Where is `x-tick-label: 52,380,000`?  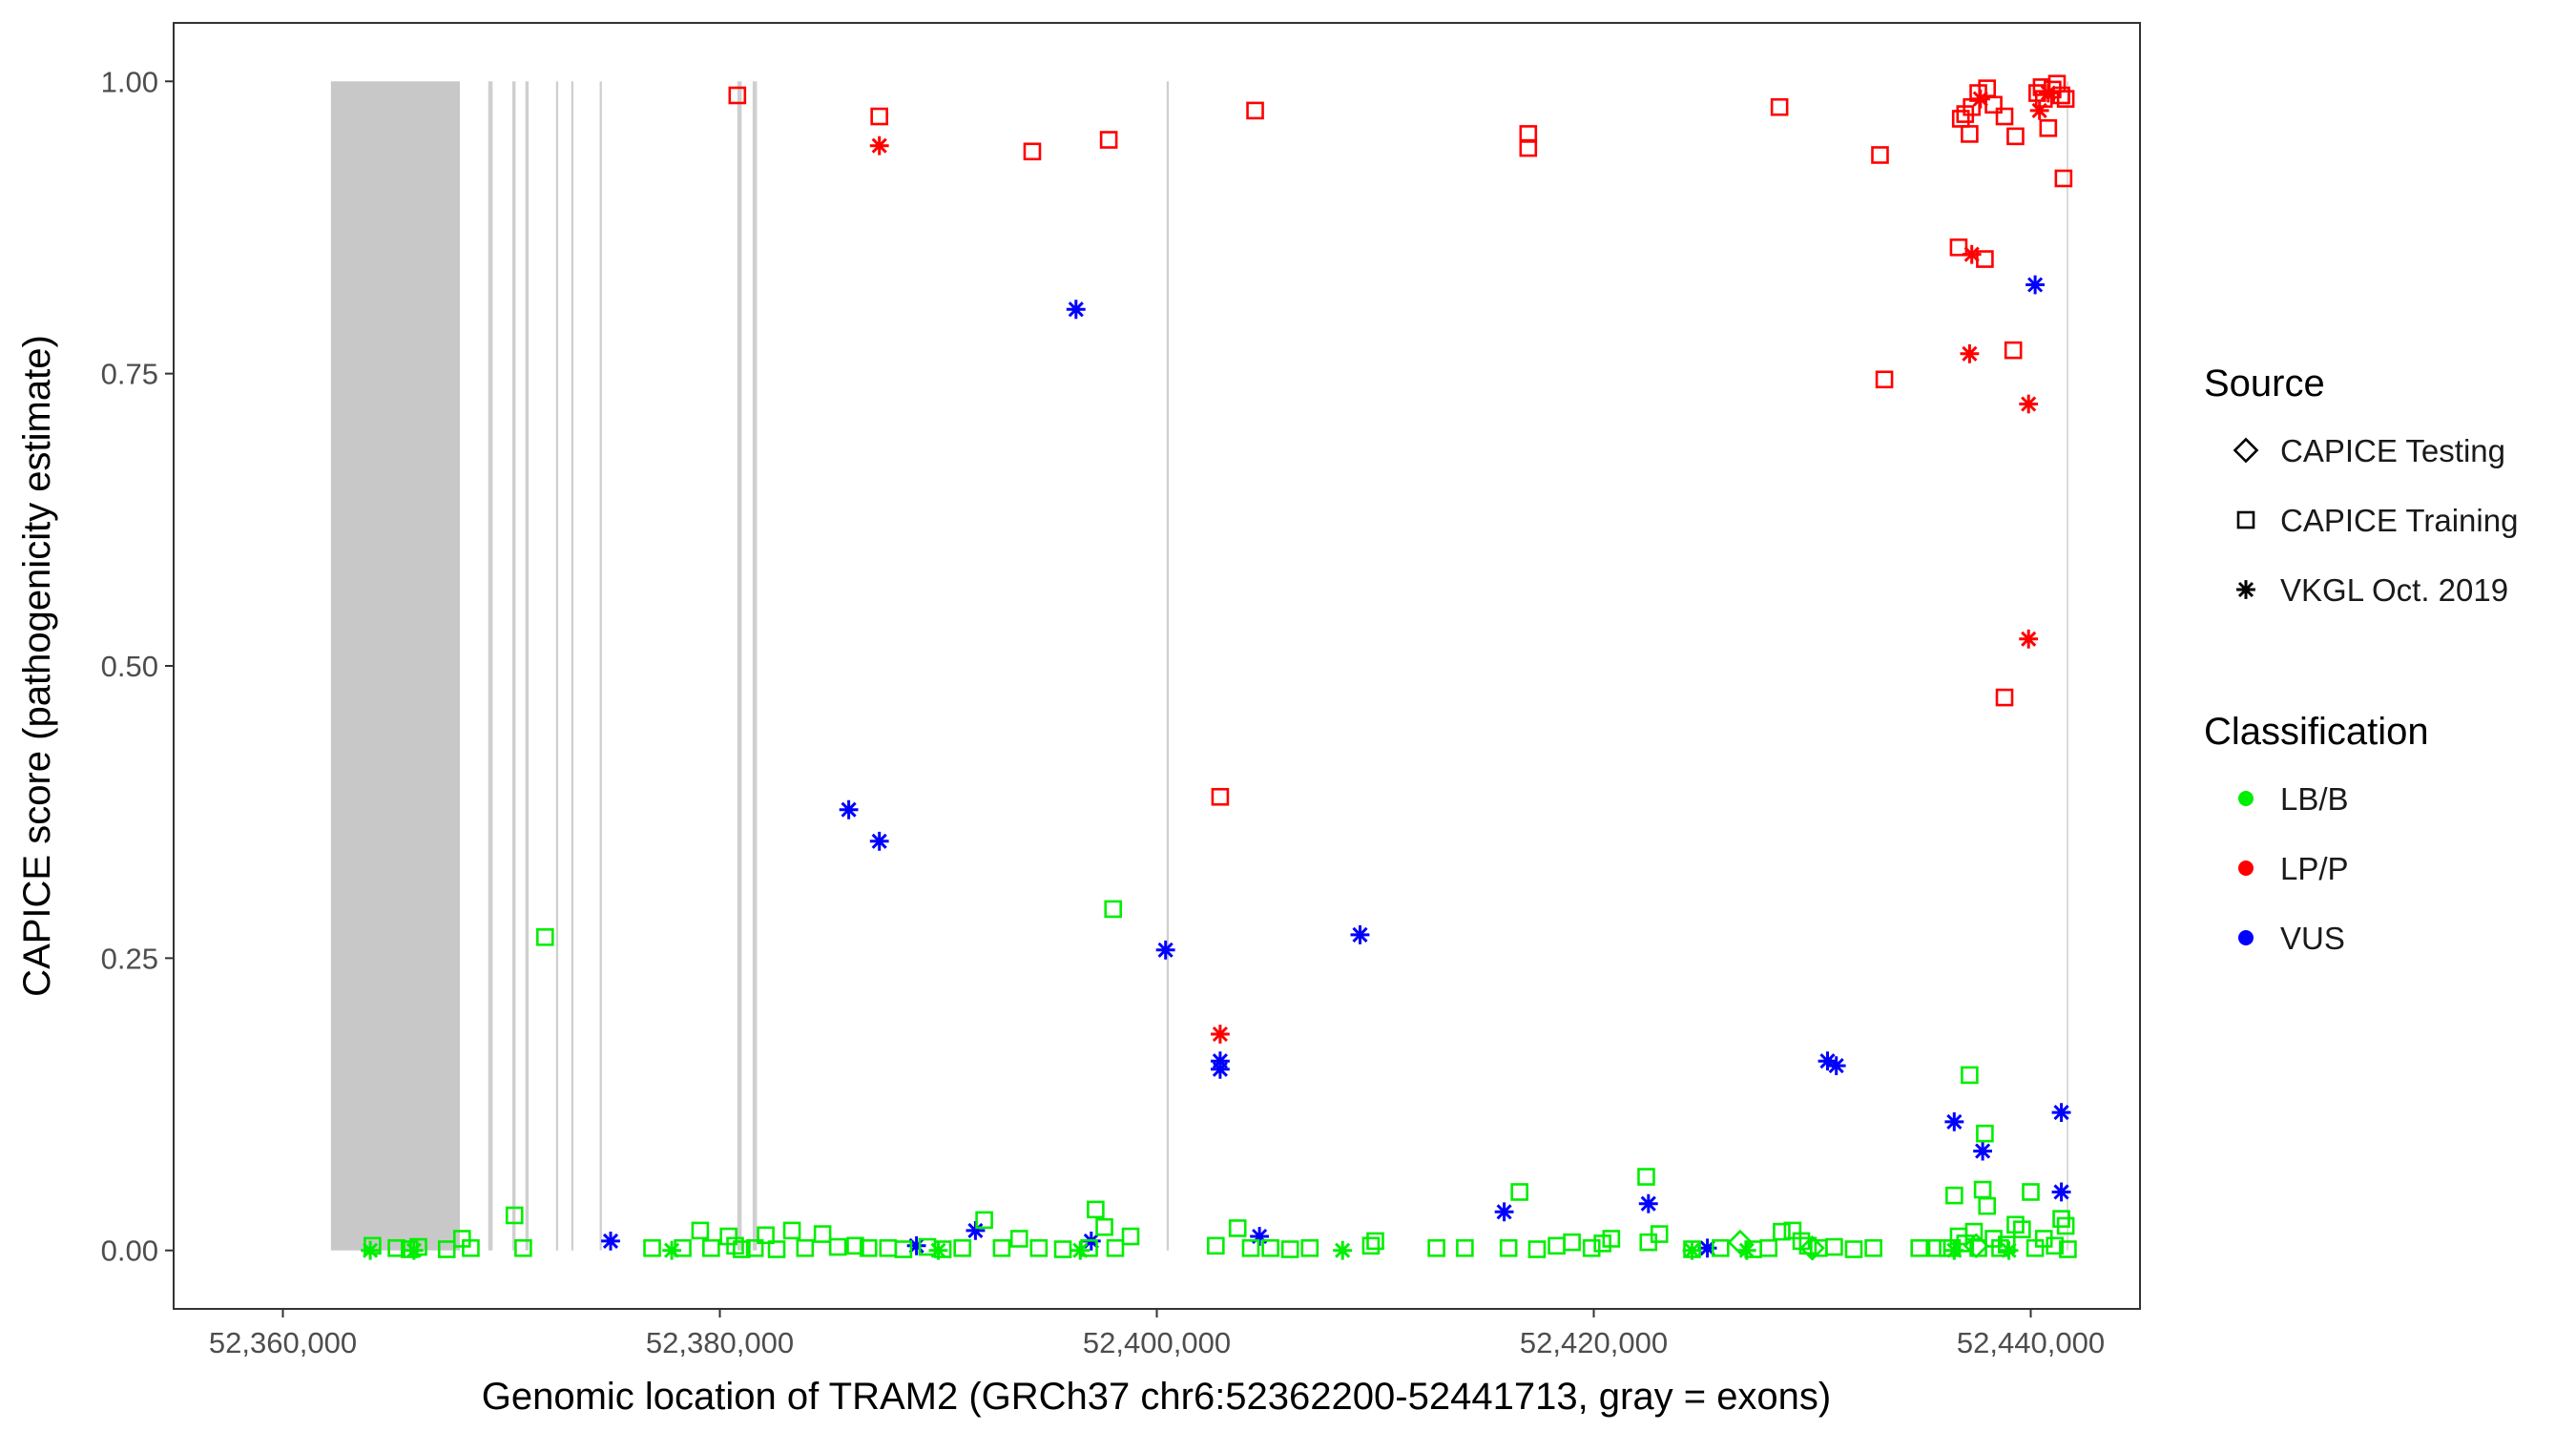
x-tick-label: 52,380,000 is located at coordinates (720, 1342).